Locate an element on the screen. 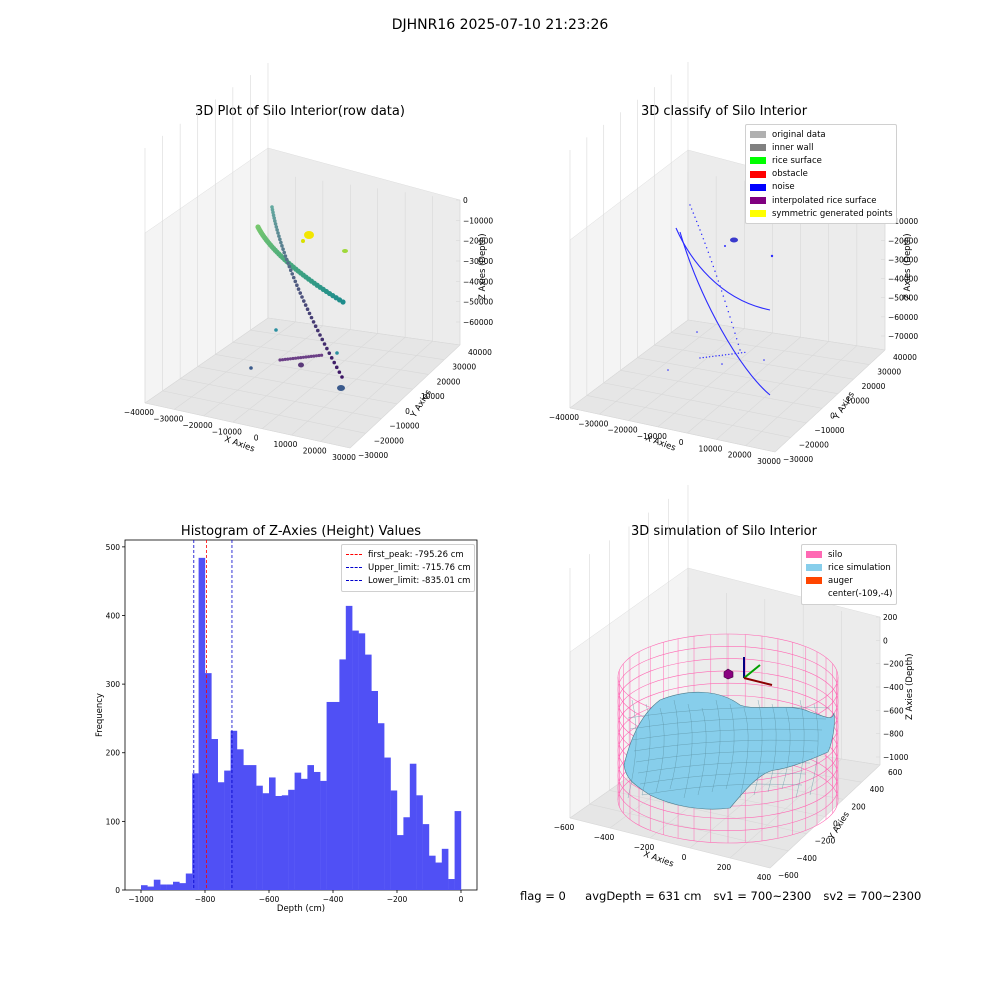 The width and height of the screenshot is (1000, 1000). simulation-x-tick: 200 is located at coordinates (724, 867).